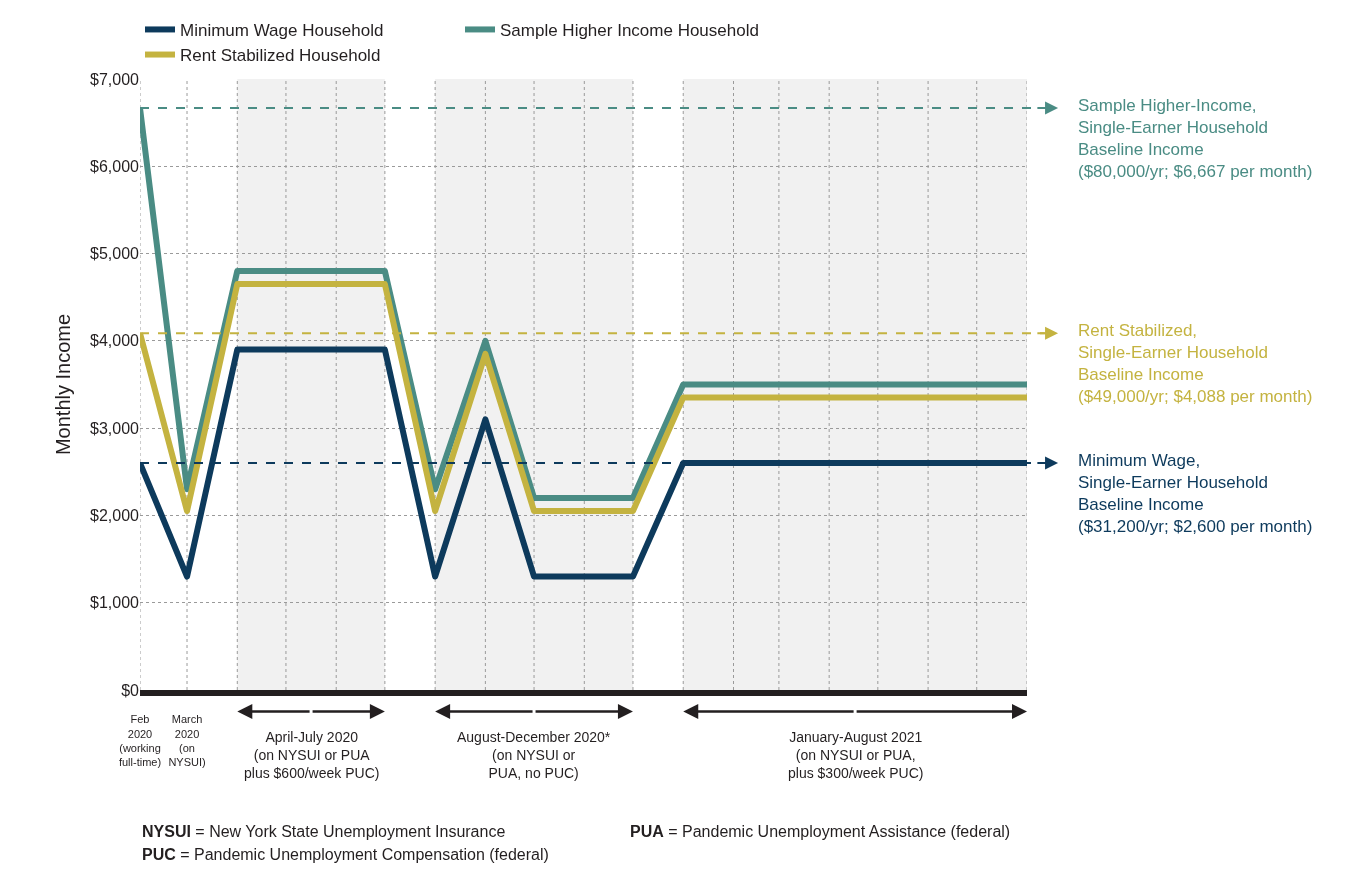 The height and width of the screenshot is (873, 1361). I want to click on y-tick-label: $0, so click(130, 690).